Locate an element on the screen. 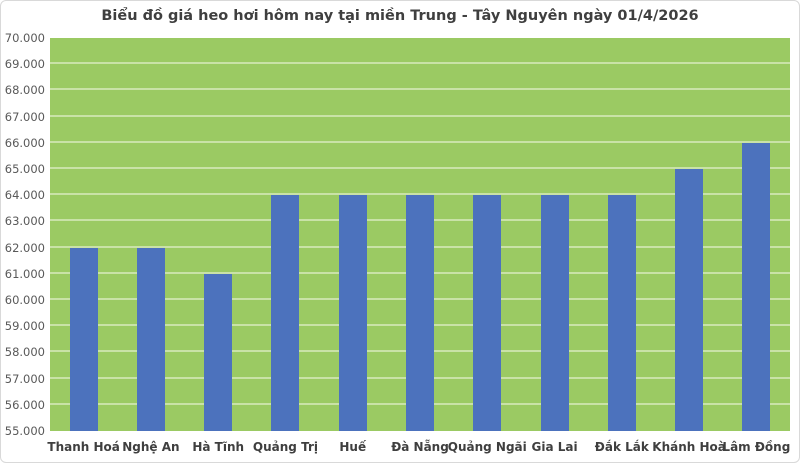 The width and height of the screenshot is (800, 463). x-axis-label: Khánh Hoà is located at coordinates (689, 447).